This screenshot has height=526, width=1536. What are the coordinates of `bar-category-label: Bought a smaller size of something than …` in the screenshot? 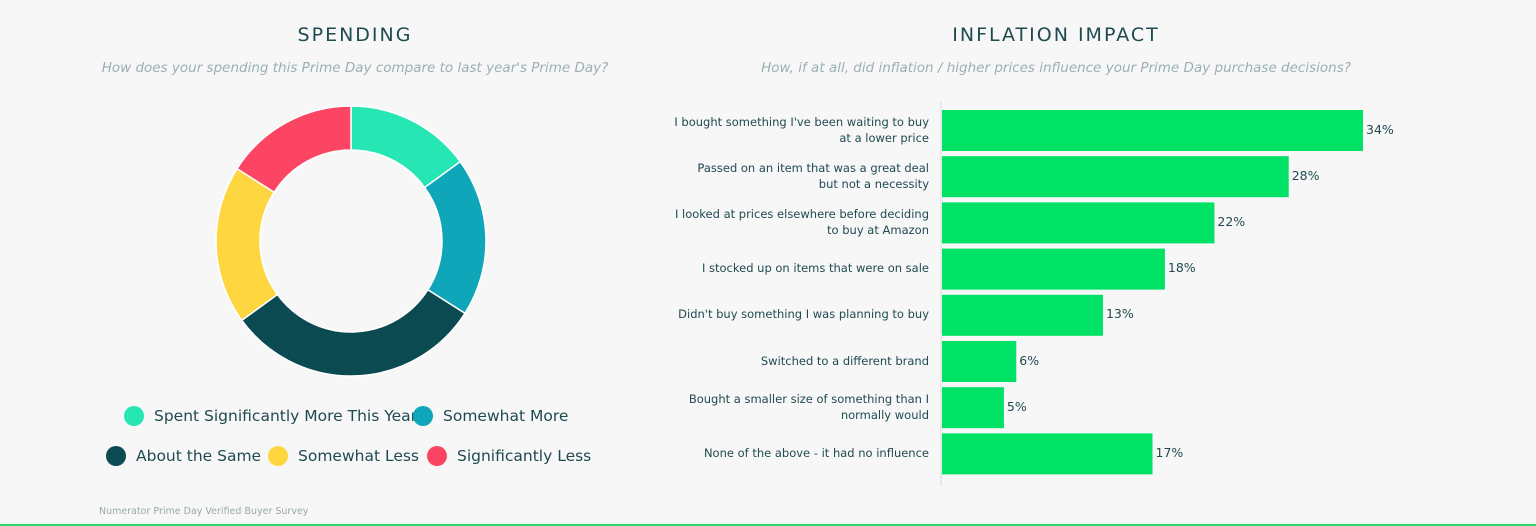 It's located at (779, 407).